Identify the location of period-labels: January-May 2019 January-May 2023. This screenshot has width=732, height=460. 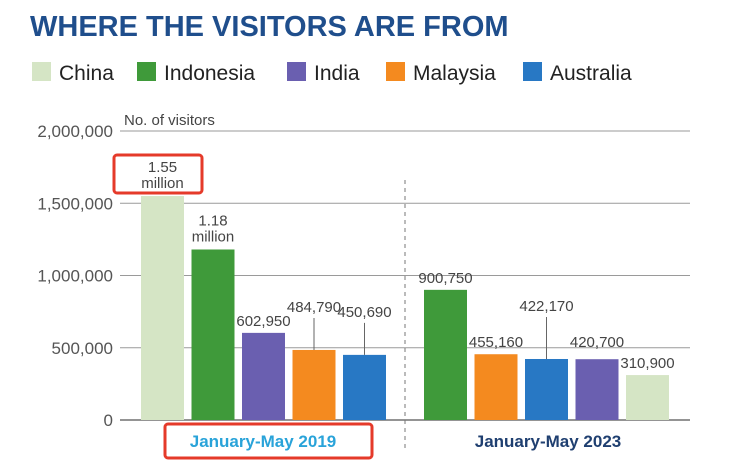
(392, 441).